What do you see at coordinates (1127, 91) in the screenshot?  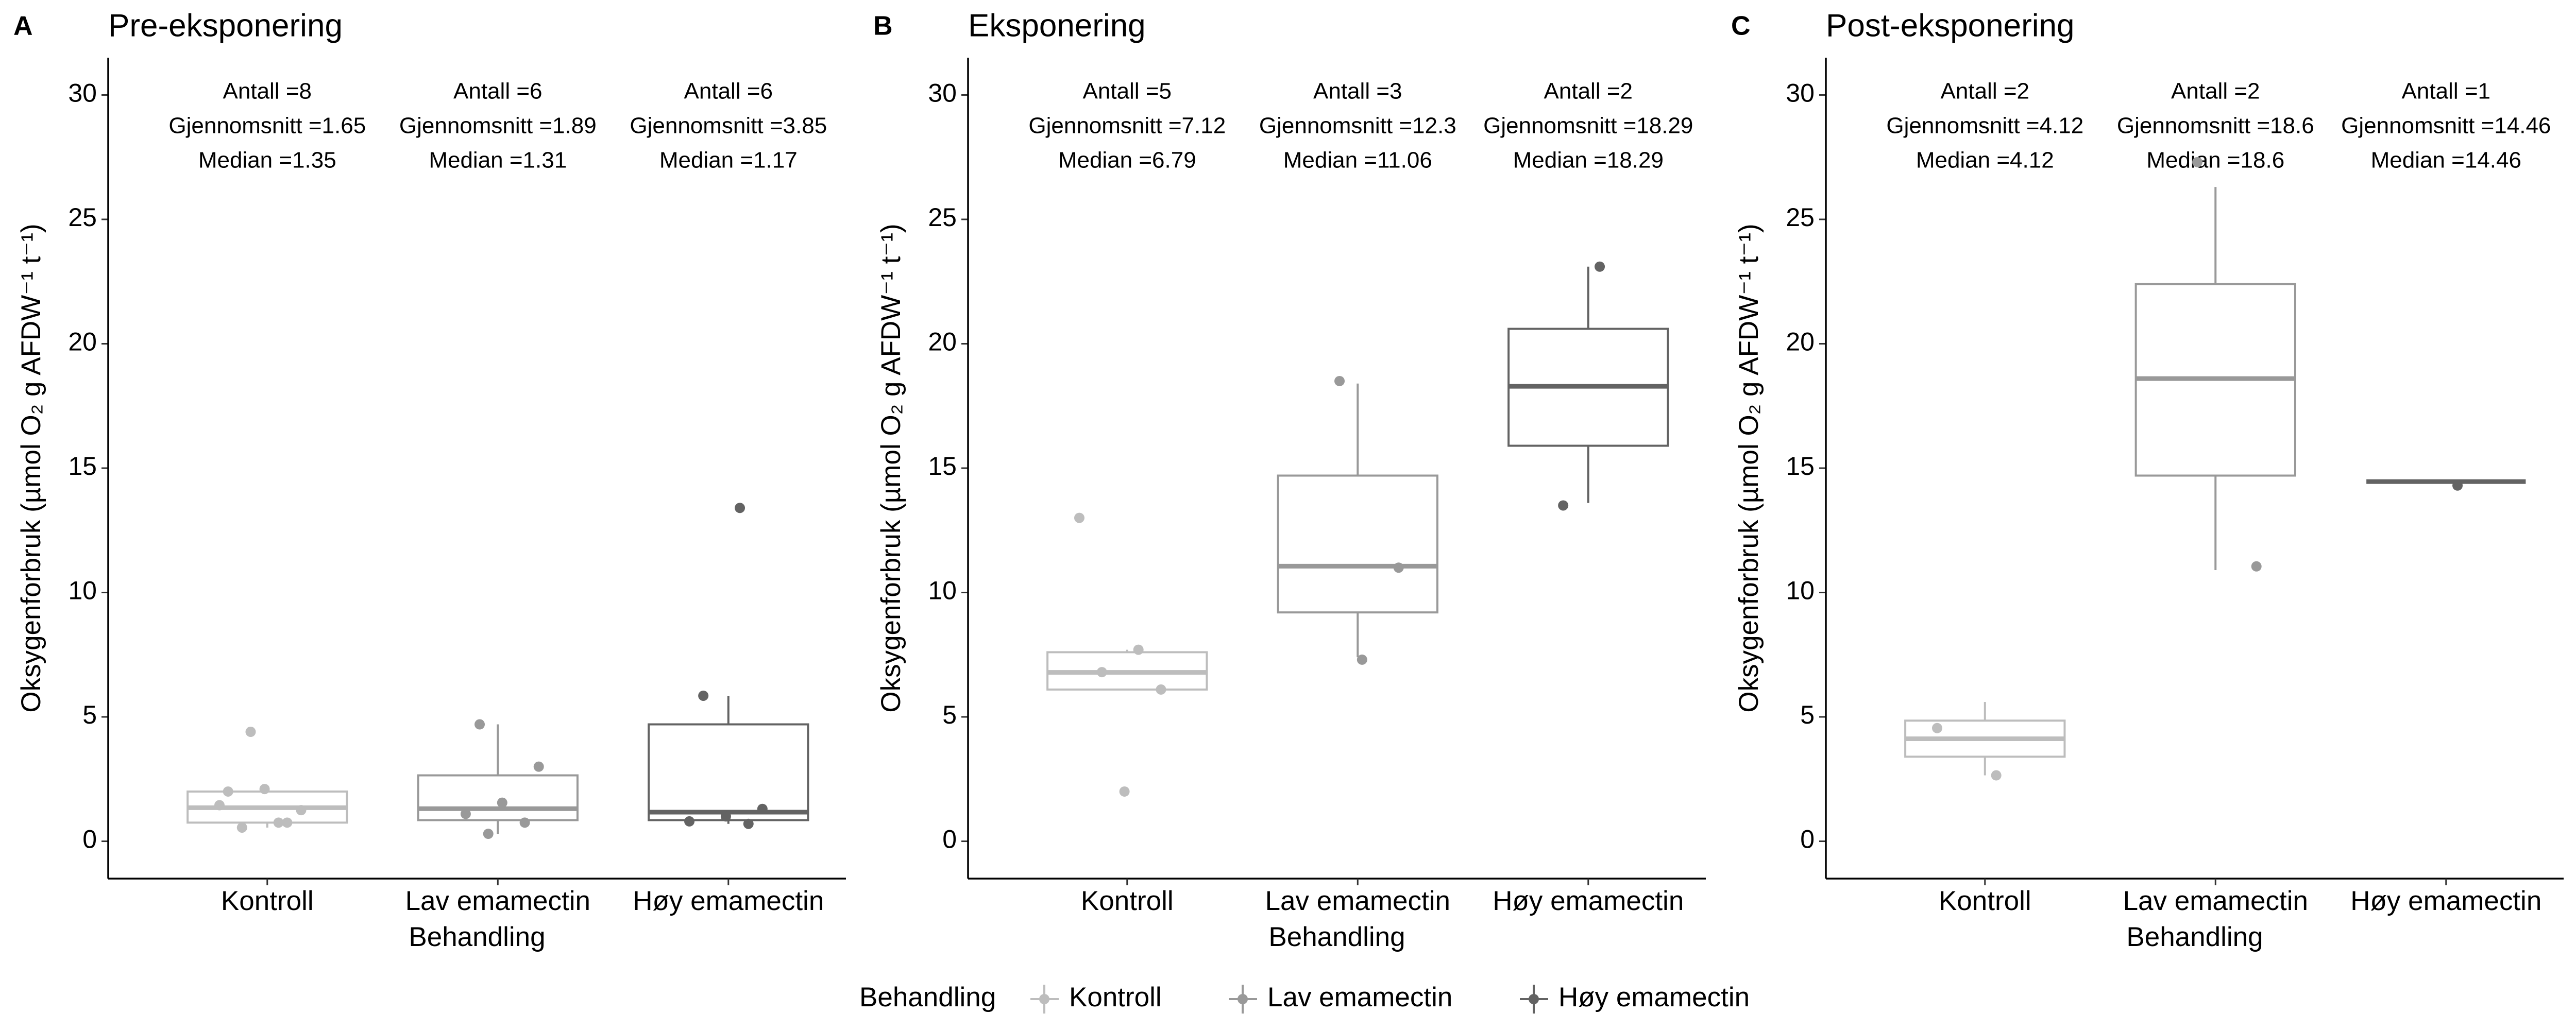 I see `annotation: Antall =5` at bounding box center [1127, 91].